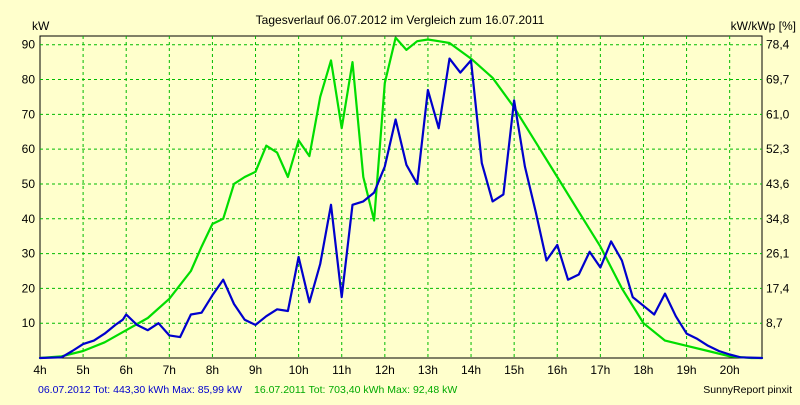 Image resolution: width=800 pixels, height=405 pixels. What do you see at coordinates (774, 323) in the screenshot?
I see `y-tick-label-right: 8,7` at bounding box center [774, 323].